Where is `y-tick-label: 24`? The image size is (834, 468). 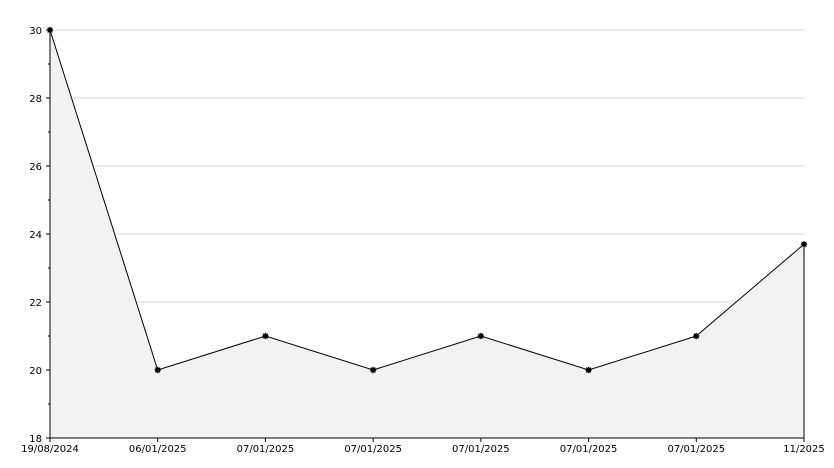
y-tick-label: 24 is located at coordinates (35, 235).